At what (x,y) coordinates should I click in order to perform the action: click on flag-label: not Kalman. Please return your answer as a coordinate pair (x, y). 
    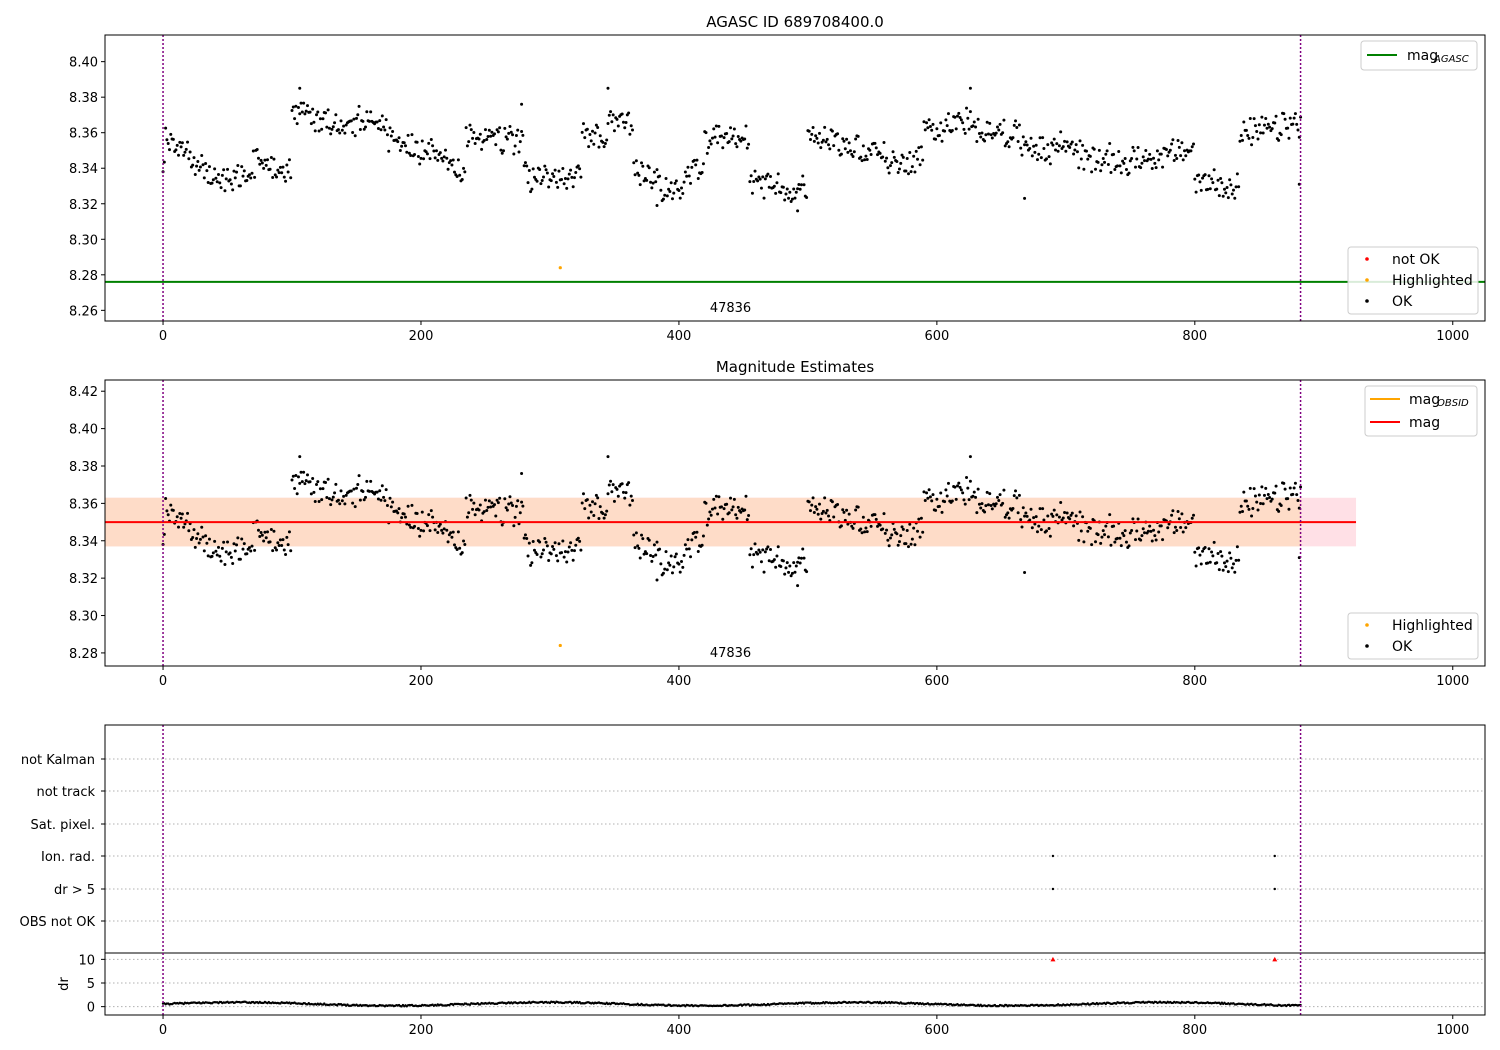
    Looking at the image, I should click on (58, 760).